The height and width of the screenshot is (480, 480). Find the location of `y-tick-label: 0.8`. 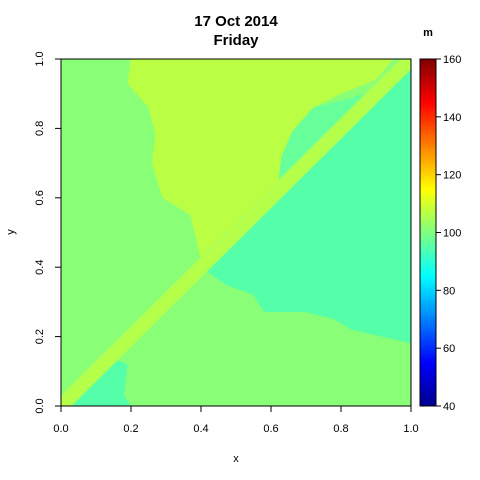

y-tick-label: 0.8 is located at coordinates (40, 128).